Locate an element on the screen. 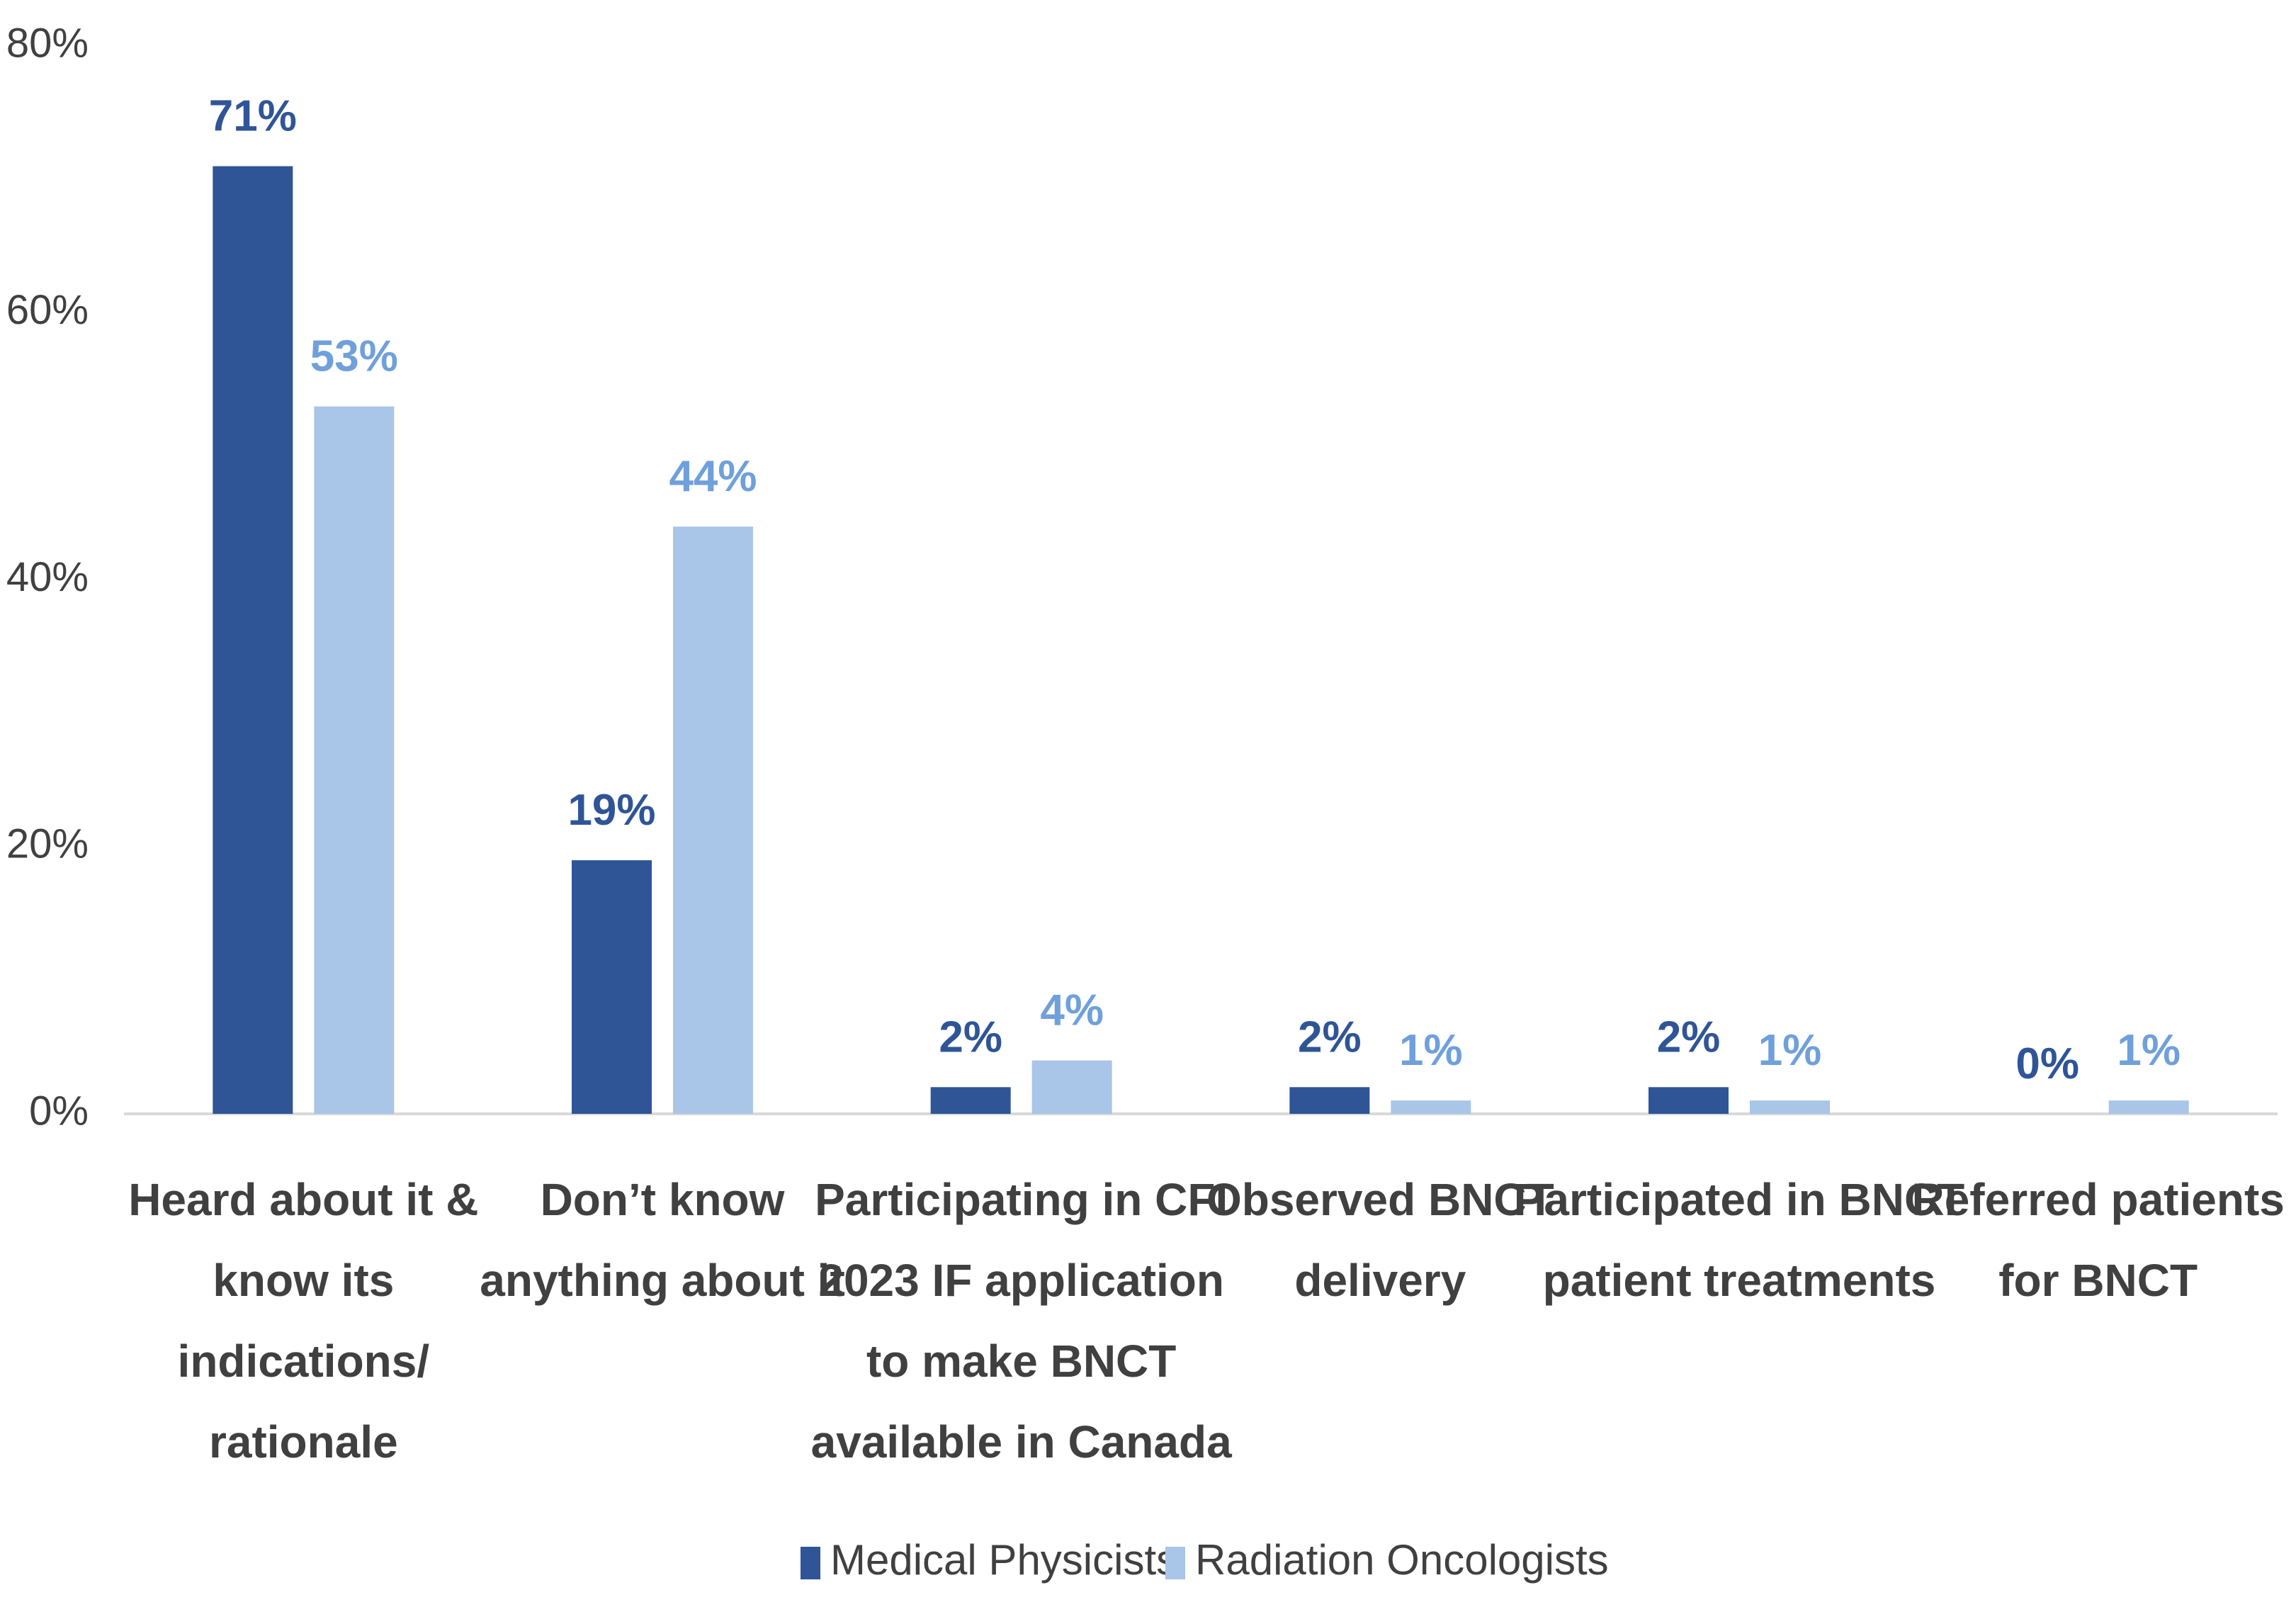 The width and height of the screenshot is (2296, 1607). x-category-label-line: for BNCT is located at coordinates (2098, 1280).